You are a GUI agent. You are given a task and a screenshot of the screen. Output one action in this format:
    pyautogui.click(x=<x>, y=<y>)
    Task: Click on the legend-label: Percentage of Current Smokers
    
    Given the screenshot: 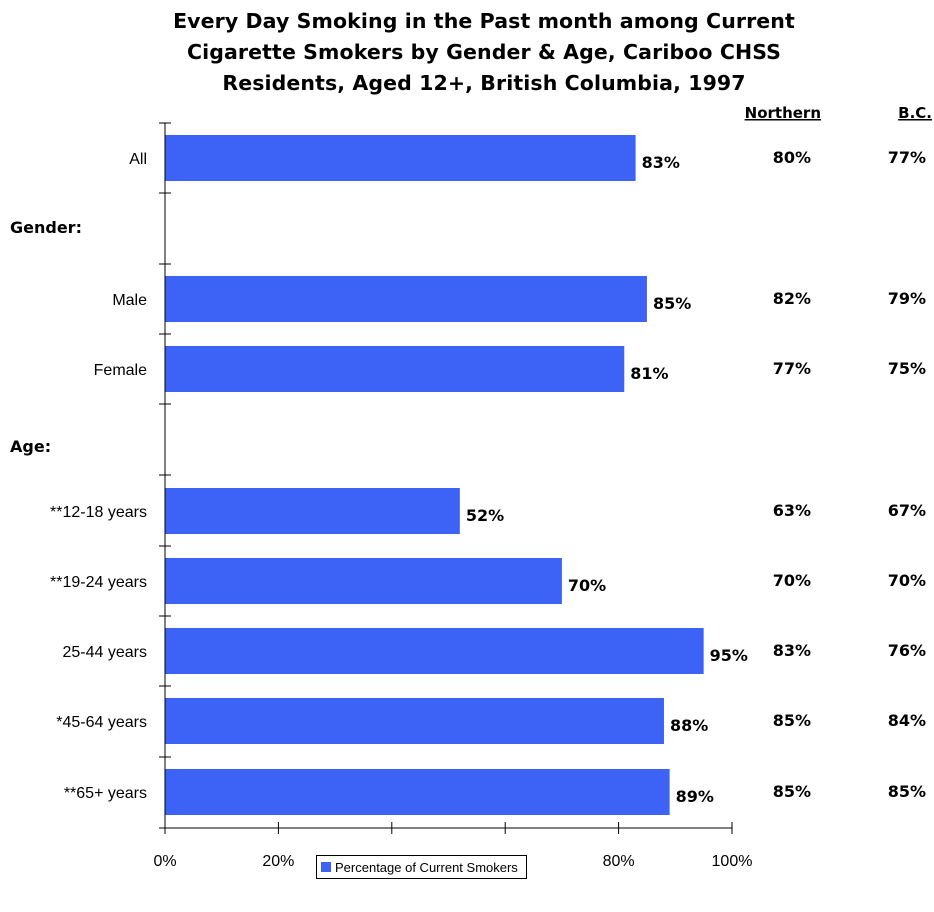 What is the action you would take?
    pyautogui.click(x=426, y=867)
    